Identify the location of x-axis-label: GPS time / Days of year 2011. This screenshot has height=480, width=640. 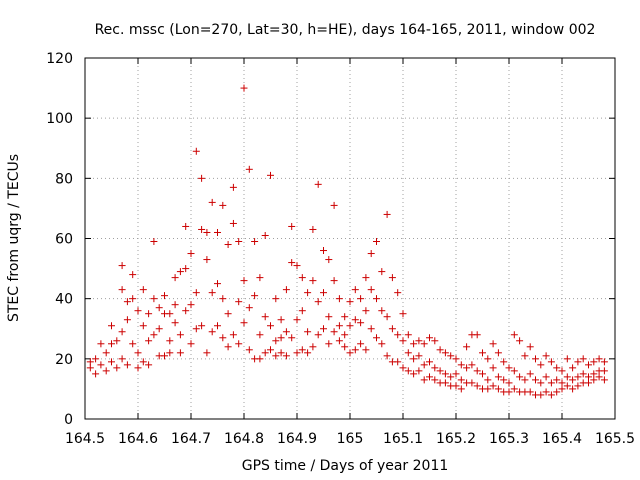
(345, 466).